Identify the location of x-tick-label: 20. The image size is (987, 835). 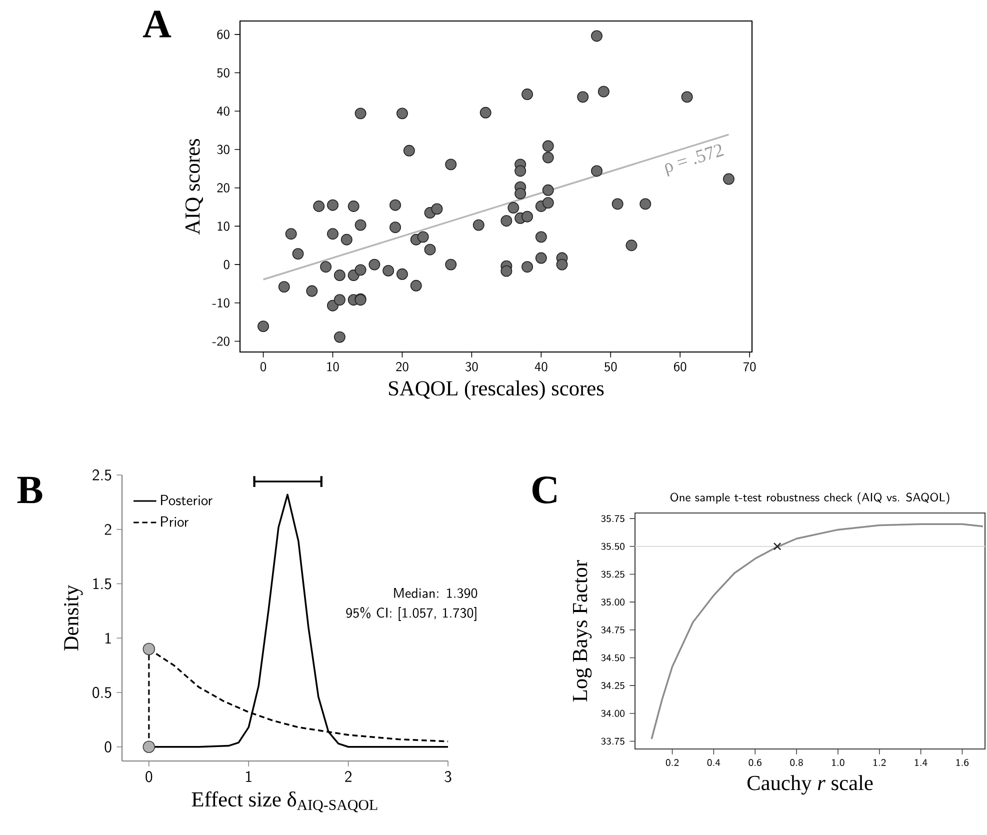
(402, 367).